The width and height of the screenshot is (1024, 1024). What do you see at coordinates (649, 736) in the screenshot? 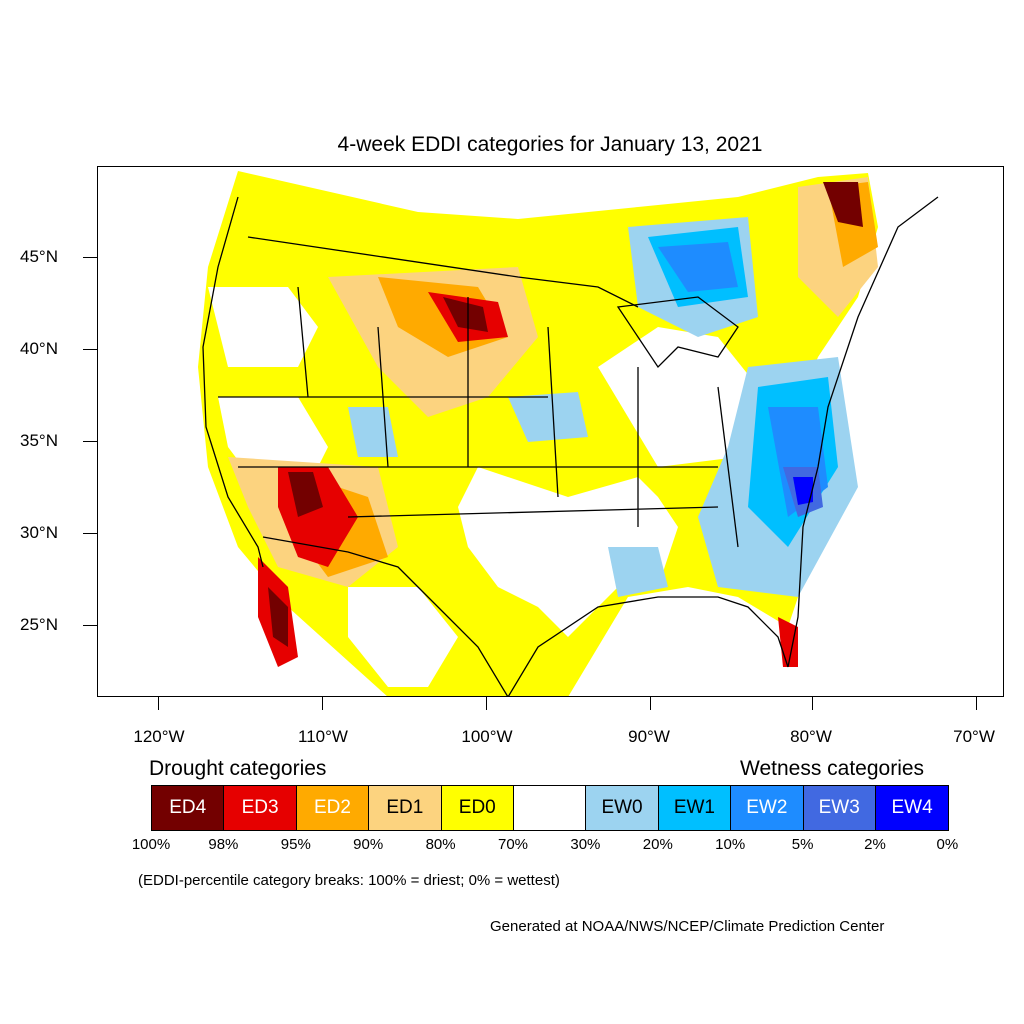
I see `lon-label-90: 90°W` at bounding box center [649, 736].